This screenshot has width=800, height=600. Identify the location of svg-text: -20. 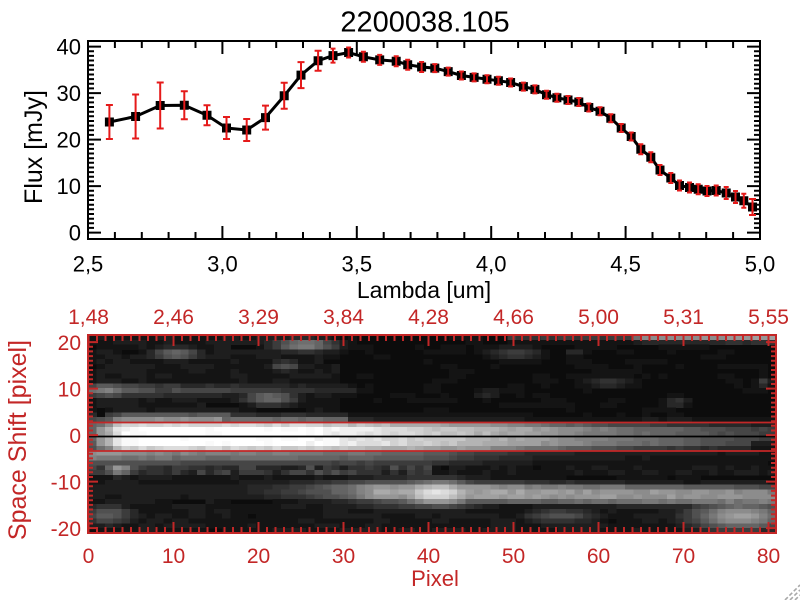
(66, 529).